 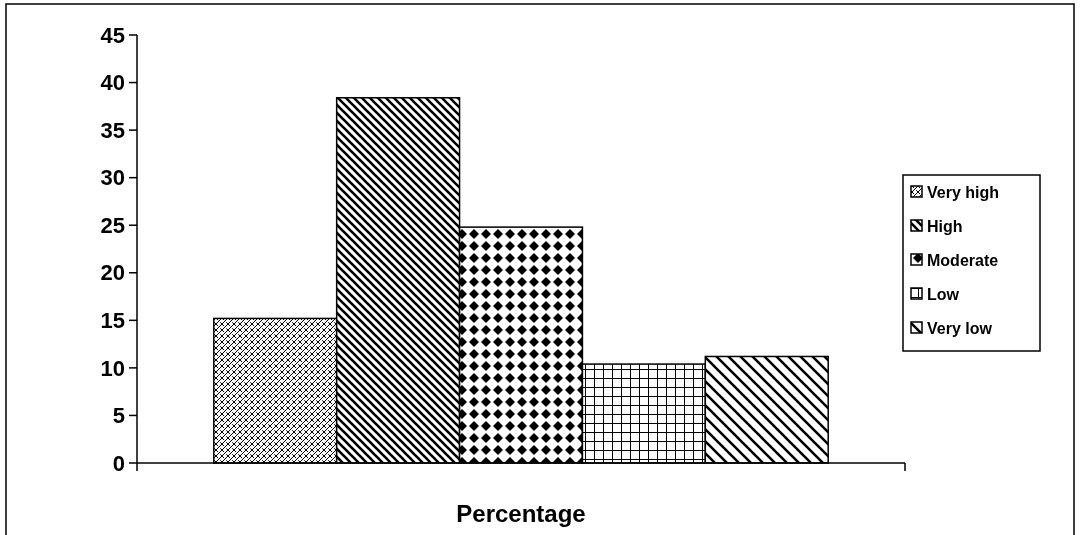 I want to click on y-tick-label: 30, so click(x=112, y=178).